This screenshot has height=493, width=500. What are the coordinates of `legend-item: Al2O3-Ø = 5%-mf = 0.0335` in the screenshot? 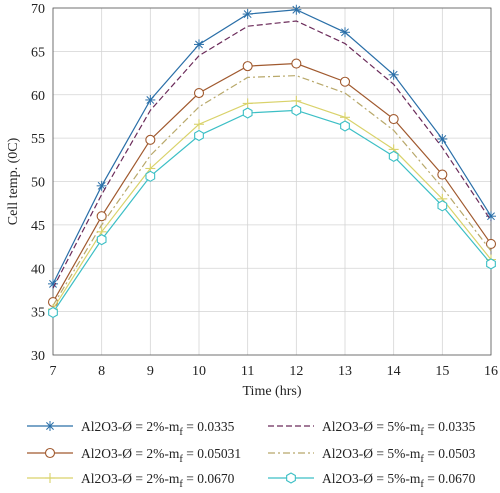 It's located at (372, 428).